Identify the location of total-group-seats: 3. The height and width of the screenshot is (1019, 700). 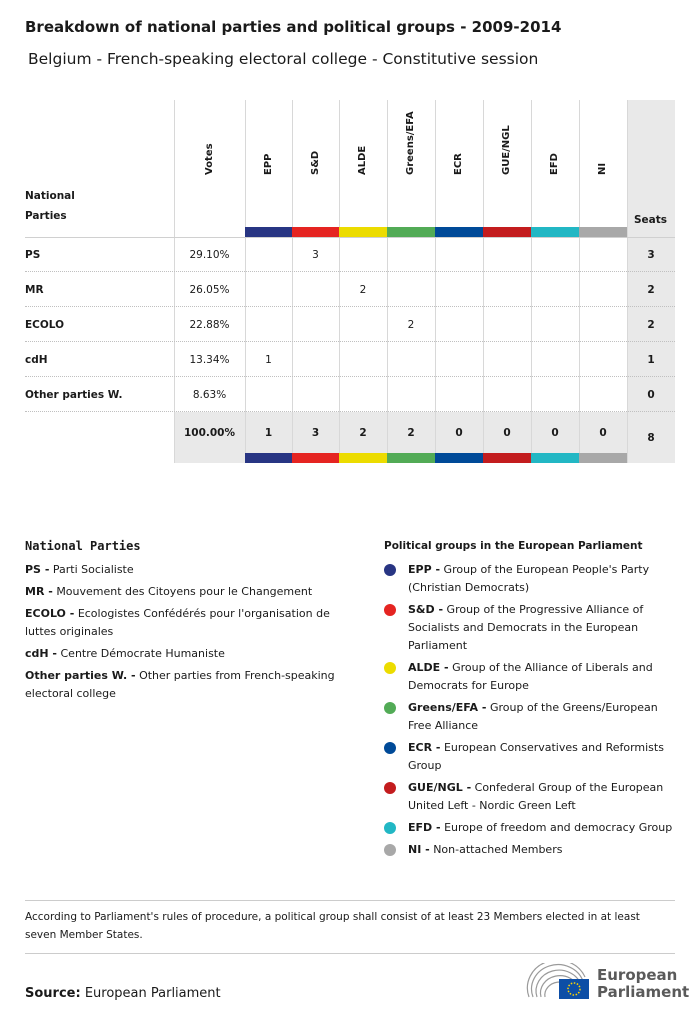
(315, 432).